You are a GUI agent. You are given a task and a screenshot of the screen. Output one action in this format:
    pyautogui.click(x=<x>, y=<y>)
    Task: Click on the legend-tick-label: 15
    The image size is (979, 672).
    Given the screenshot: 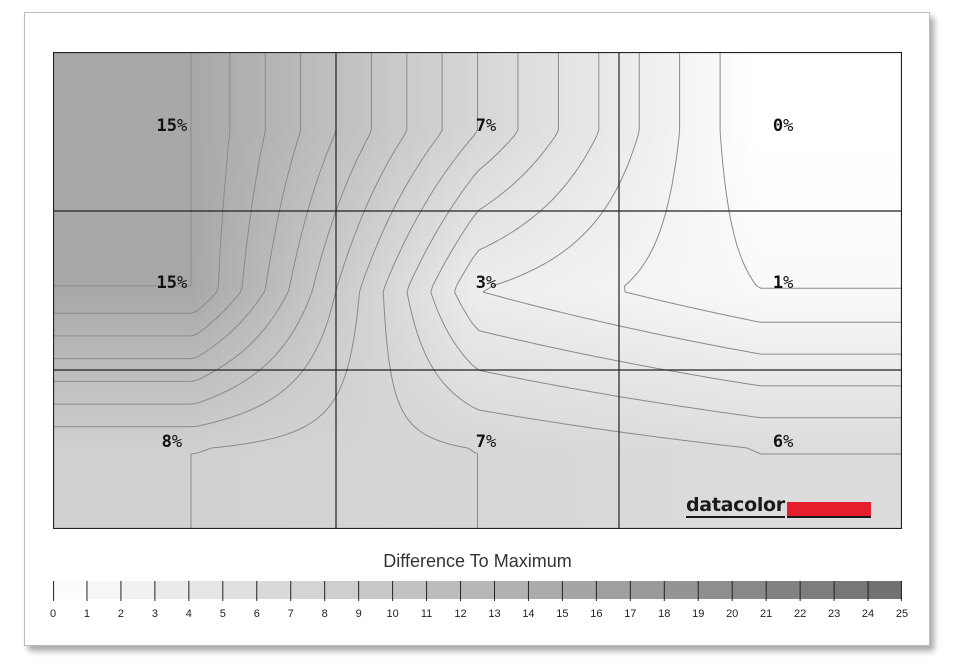 What is the action you would take?
    pyautogui.click(x=562, y=614)
    